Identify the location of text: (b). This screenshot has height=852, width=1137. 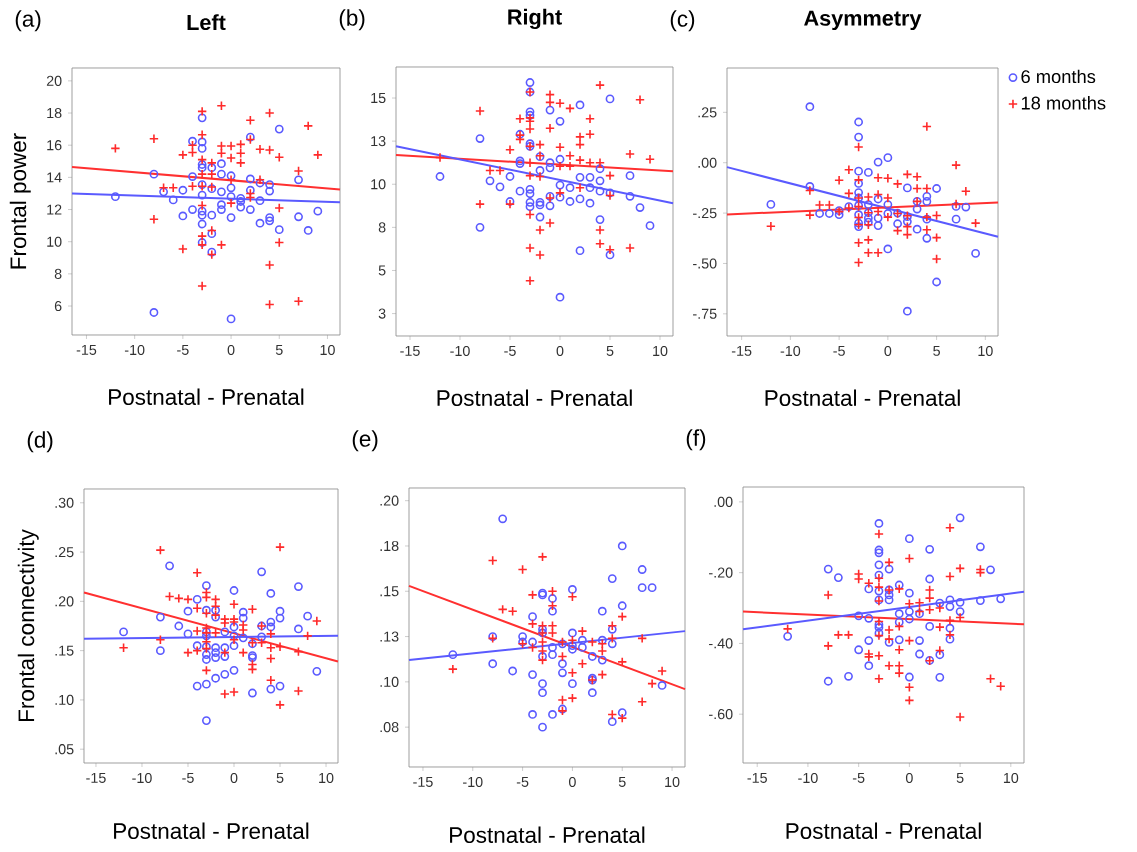
(352, 20).